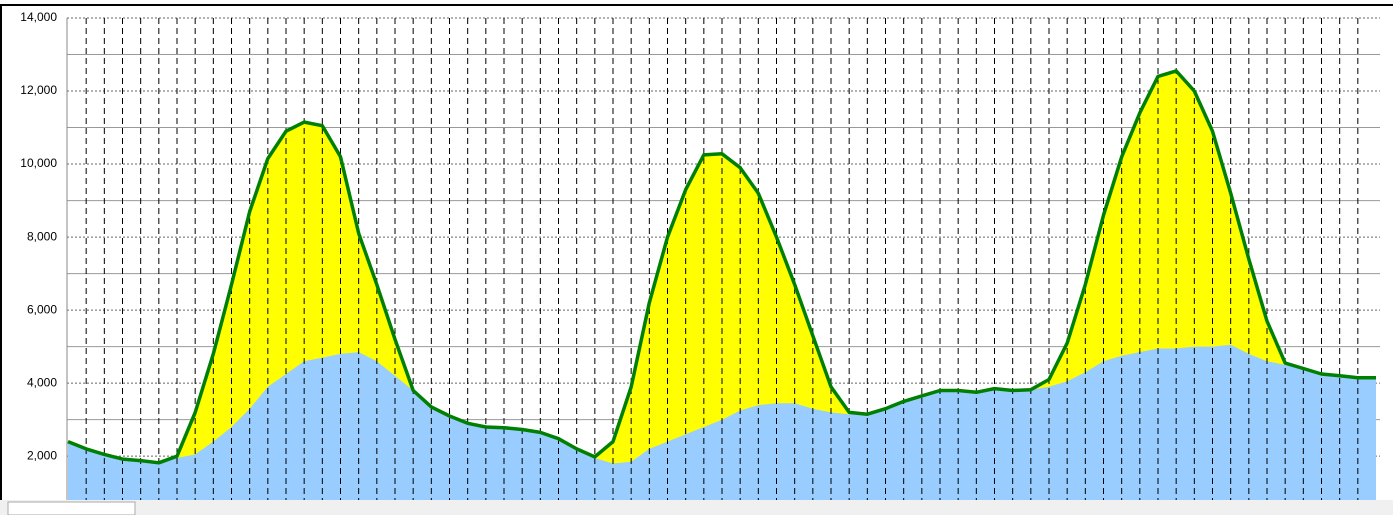 This screenshot has height=520, width=1393. I want to click on y-tick-label: 12,000, so click(38, 90).